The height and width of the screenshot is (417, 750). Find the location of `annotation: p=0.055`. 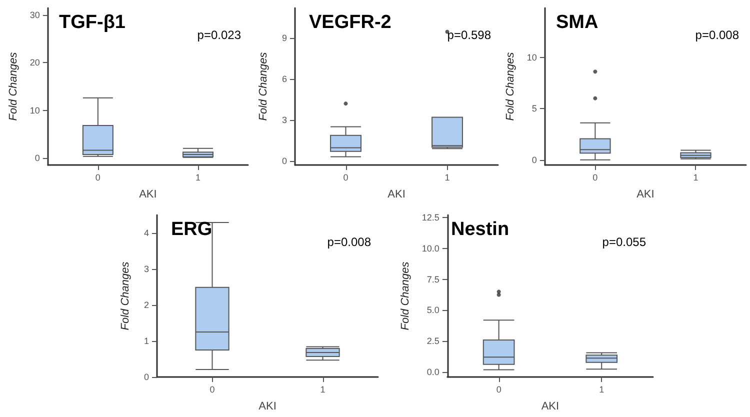

annotation: p=0.055 is located at coordinates (624, 242).